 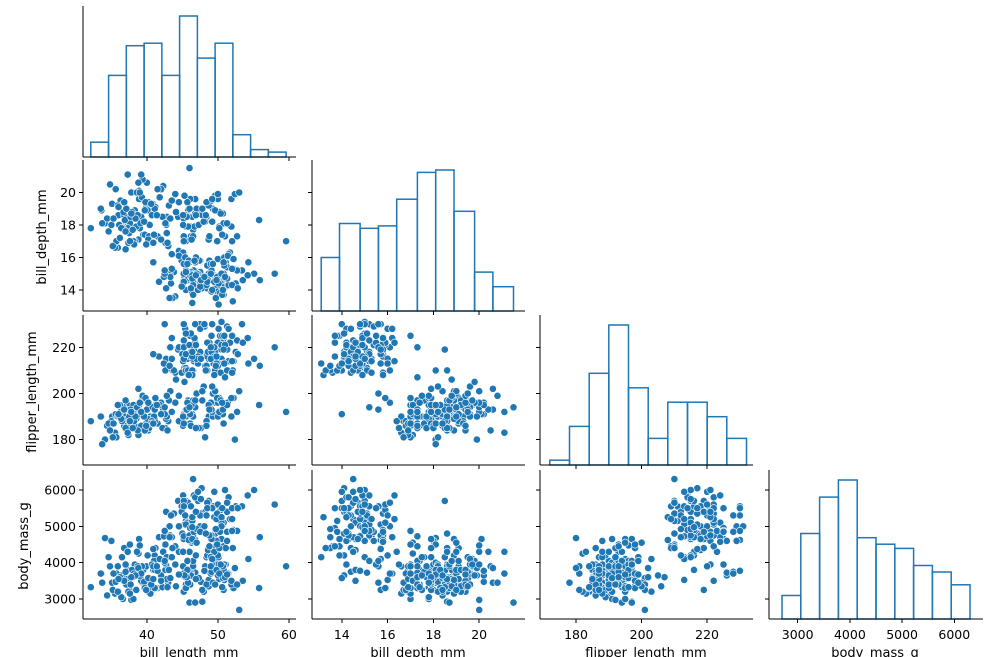 I want to click on x-tick-label-body-mass-g: 5000, so click(x=902, y=634).